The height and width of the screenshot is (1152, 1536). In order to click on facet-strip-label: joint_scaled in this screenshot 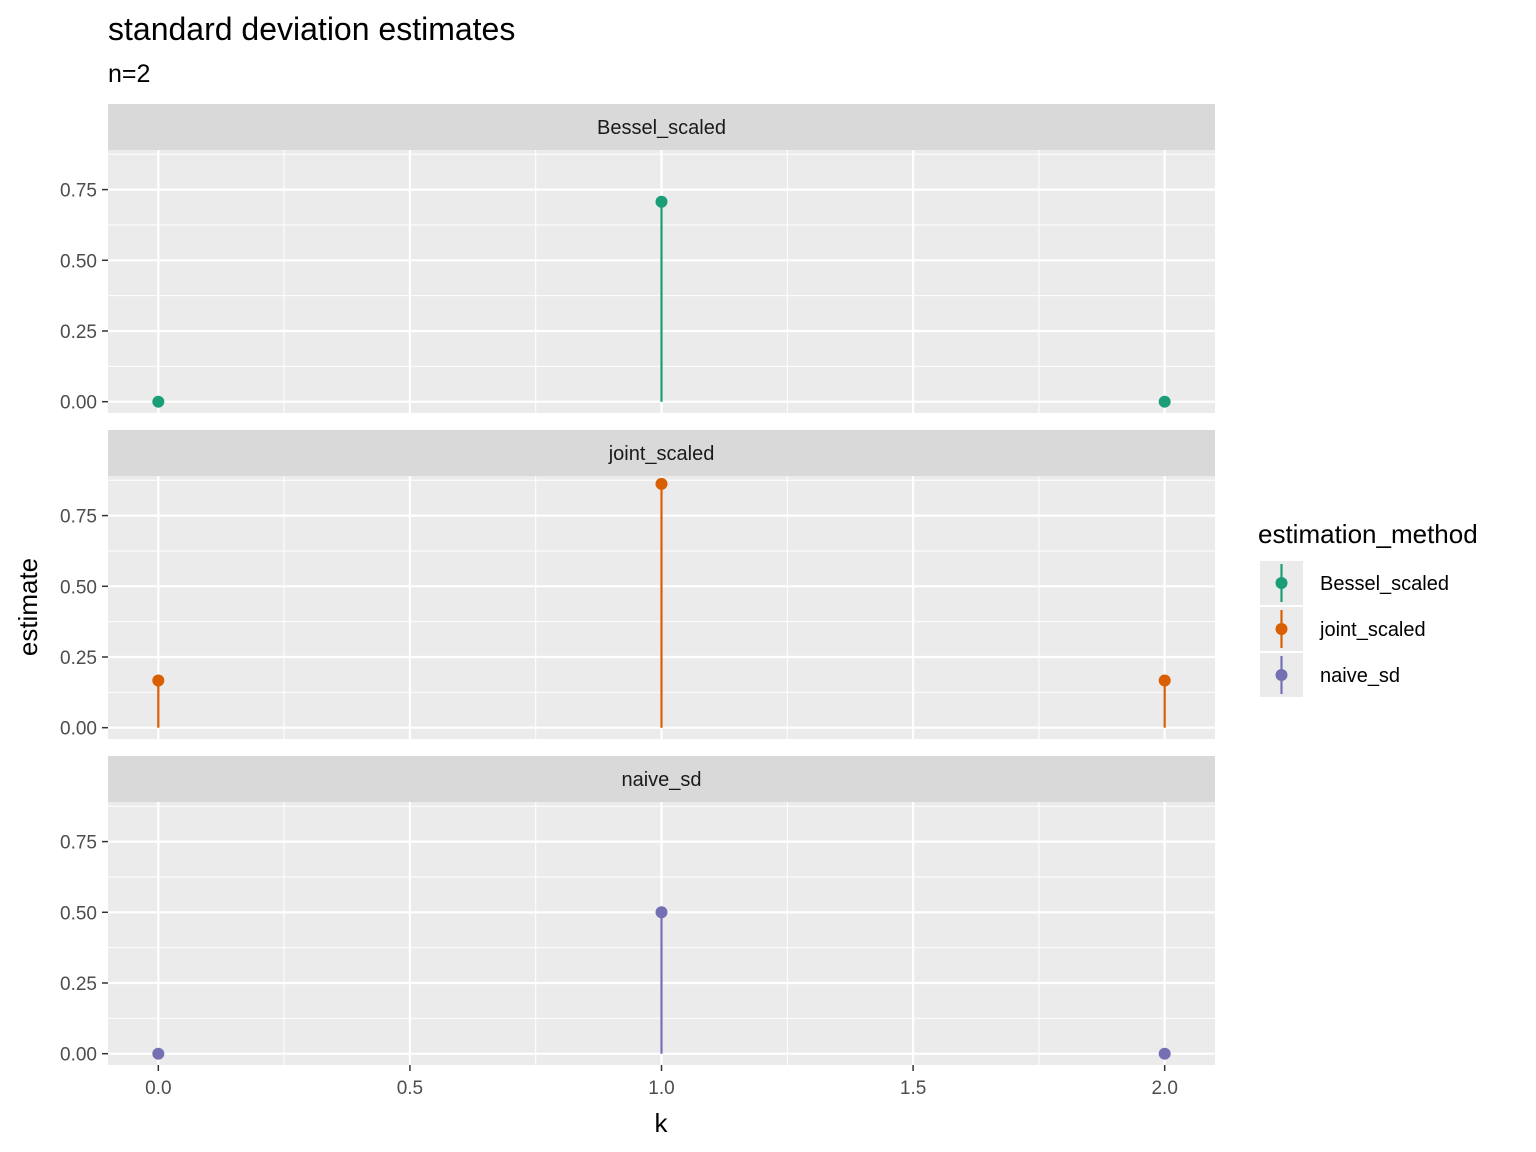, I will do `click(661, 454)`.